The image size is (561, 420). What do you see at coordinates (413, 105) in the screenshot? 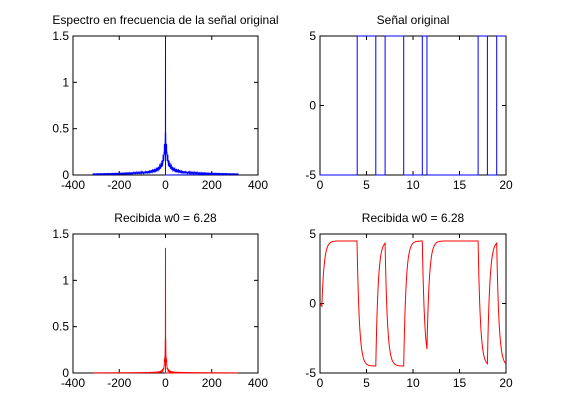
I see `series-line-original` at bounding box center [413, 105].